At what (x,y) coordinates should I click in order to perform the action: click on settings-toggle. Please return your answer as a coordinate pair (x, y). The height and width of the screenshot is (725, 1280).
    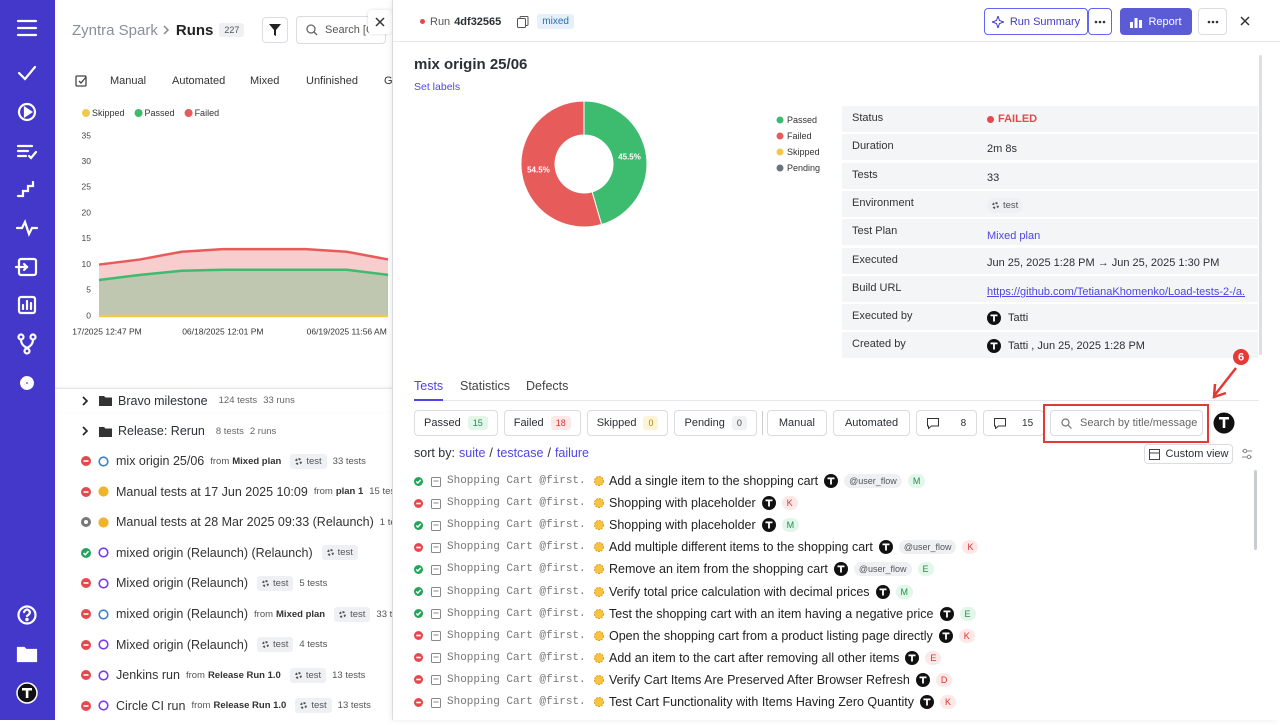
    Looking at the image, I should click on (1247, 454).